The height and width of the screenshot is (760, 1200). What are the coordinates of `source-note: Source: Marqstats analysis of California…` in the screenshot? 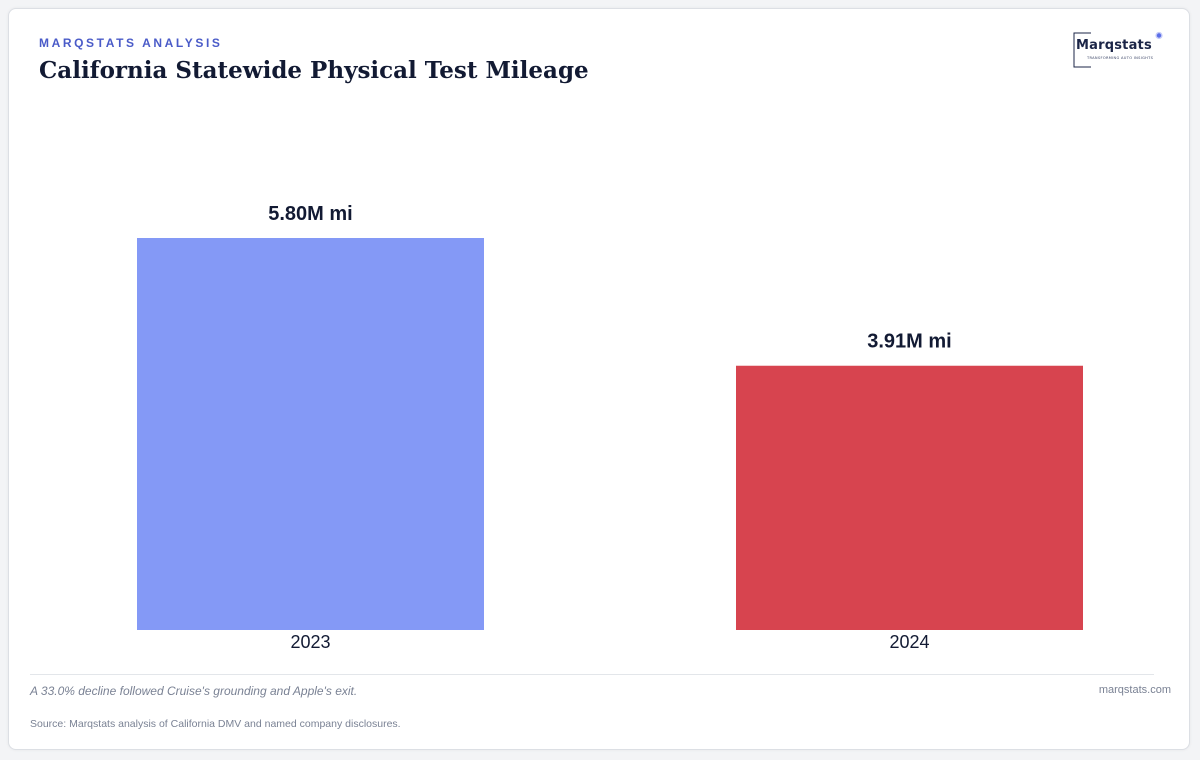 It's located at (215, 724).